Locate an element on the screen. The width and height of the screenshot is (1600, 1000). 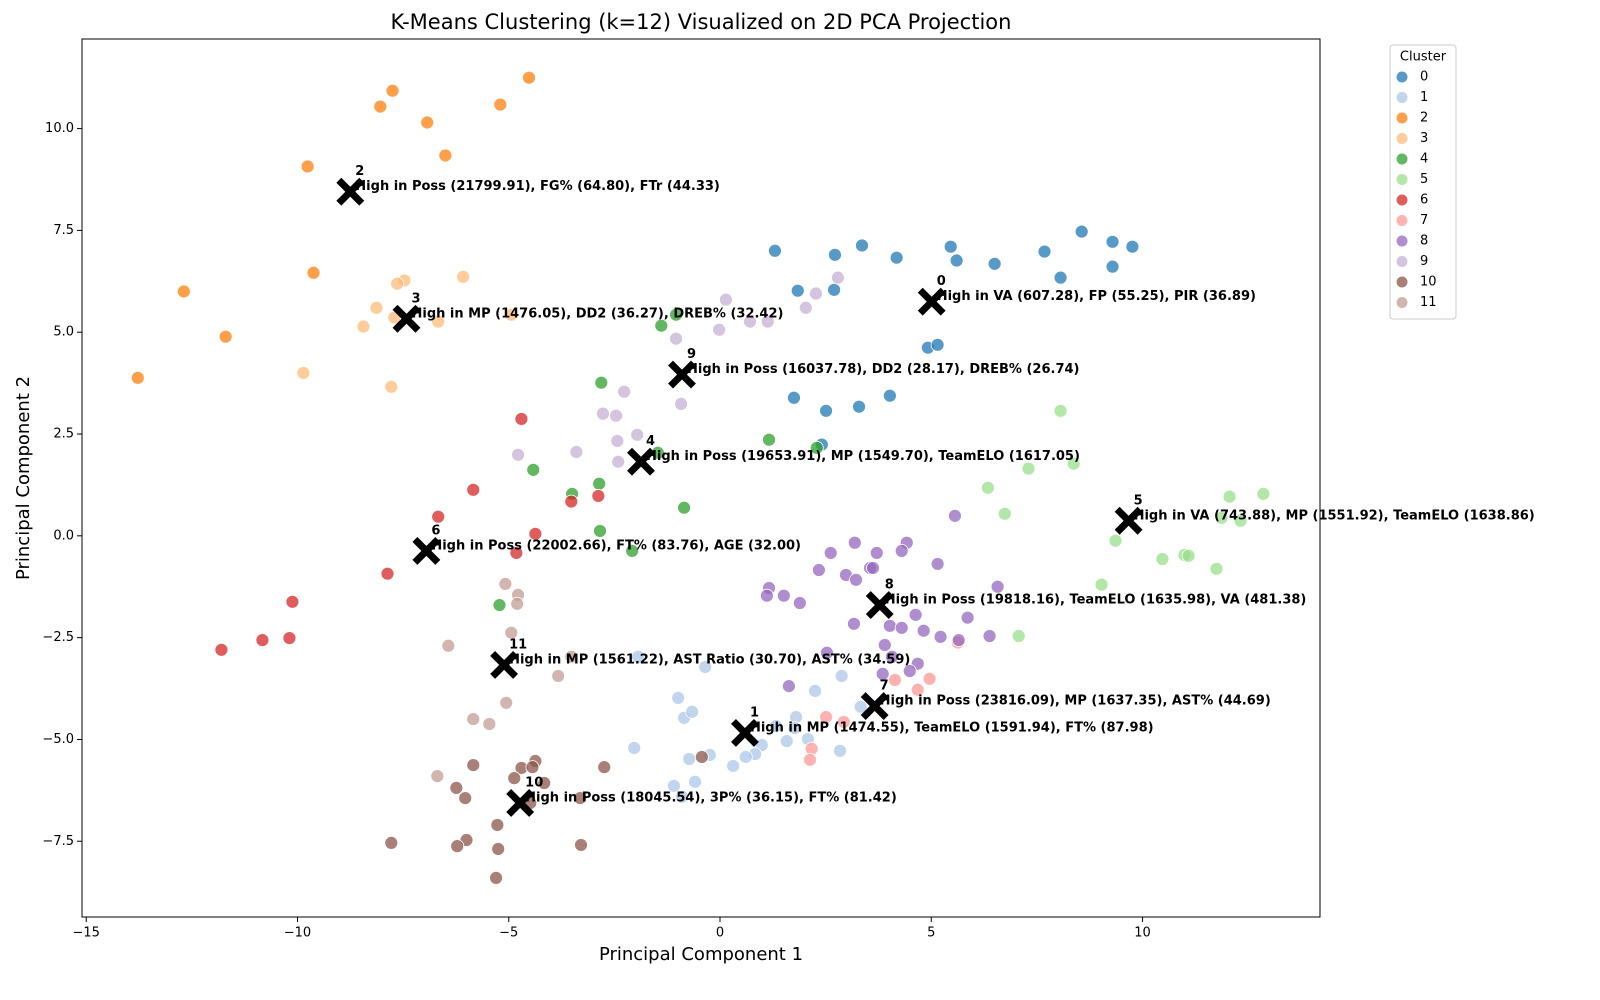
legend-label: 4 is located at coordinates (1424, 159).